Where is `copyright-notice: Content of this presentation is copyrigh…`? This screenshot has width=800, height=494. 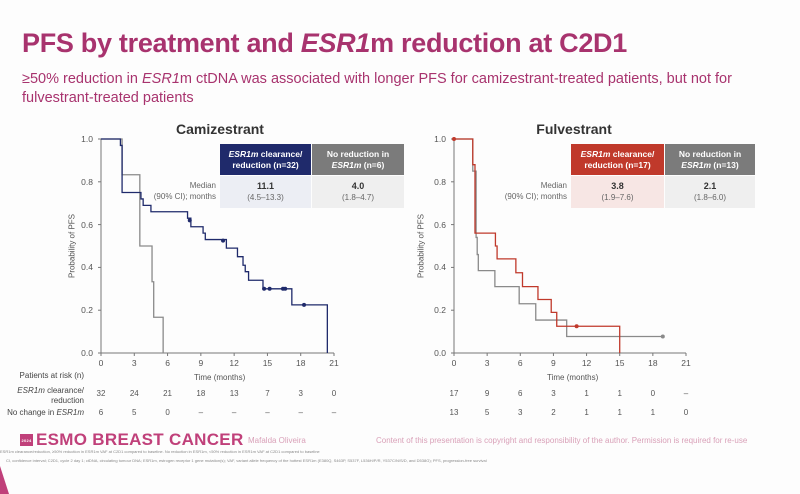
copyright-notice: Content of this presentation is copyrigh… is located at coordinates (562, 440).